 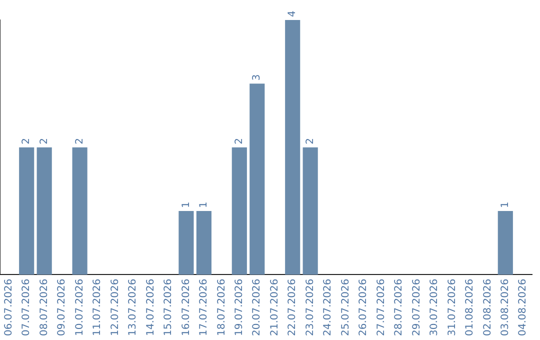 What do you see at coordinates (505, 307) in the screenshot?
I see `x-tick-label: 03.08.2026` at bounding box center [505, 307].